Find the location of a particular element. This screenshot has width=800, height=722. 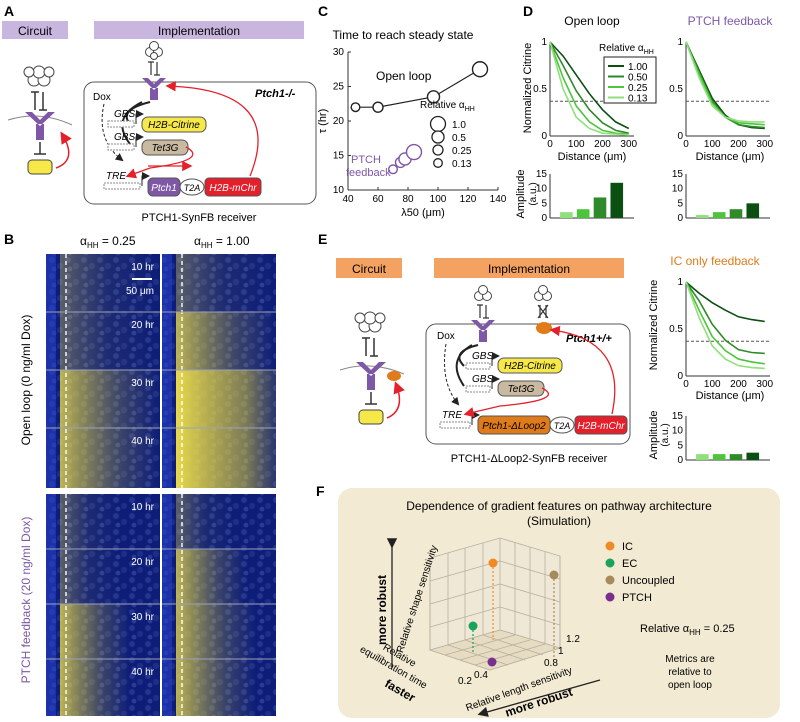

x-tick-label: 120 is located at coordinates (468, 199).